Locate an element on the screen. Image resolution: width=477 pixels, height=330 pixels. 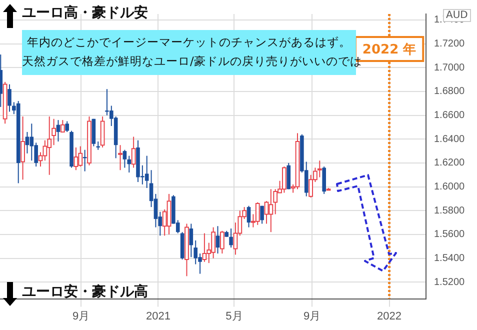
annotation: 天然ガスで格差が鮮明なユーロ/豪ドルの戻り売りがいいのでは is located at coordinates (192, 61).